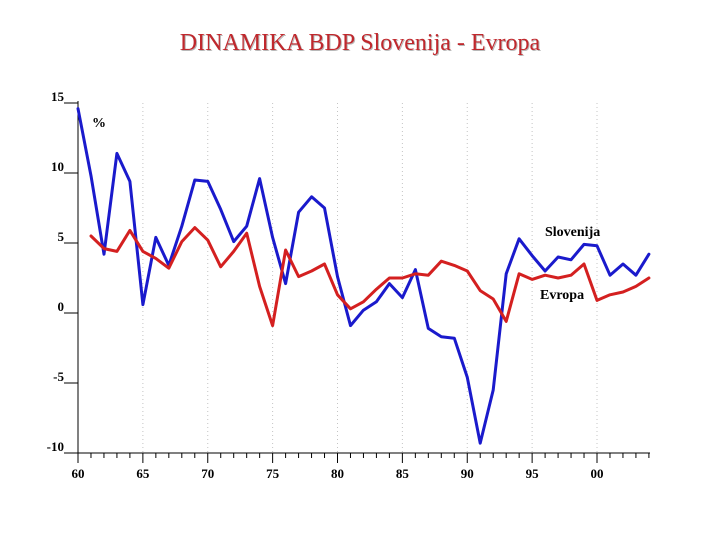 The height and width of the screenshot is (540, 720). I want to click on y-tick-label: 0, so click(61, 306).